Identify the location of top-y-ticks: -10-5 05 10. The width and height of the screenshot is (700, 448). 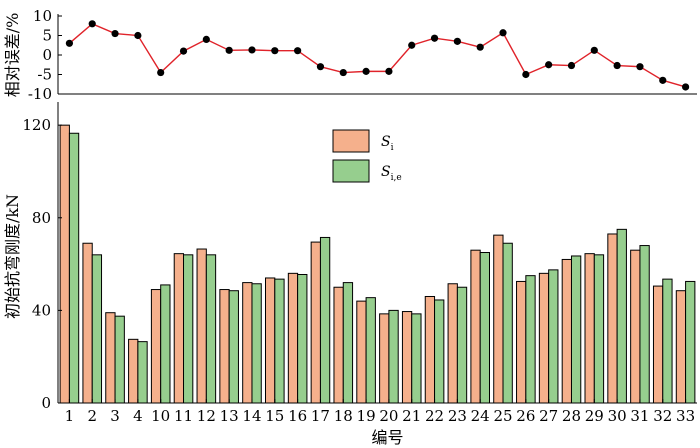
(45, 55).